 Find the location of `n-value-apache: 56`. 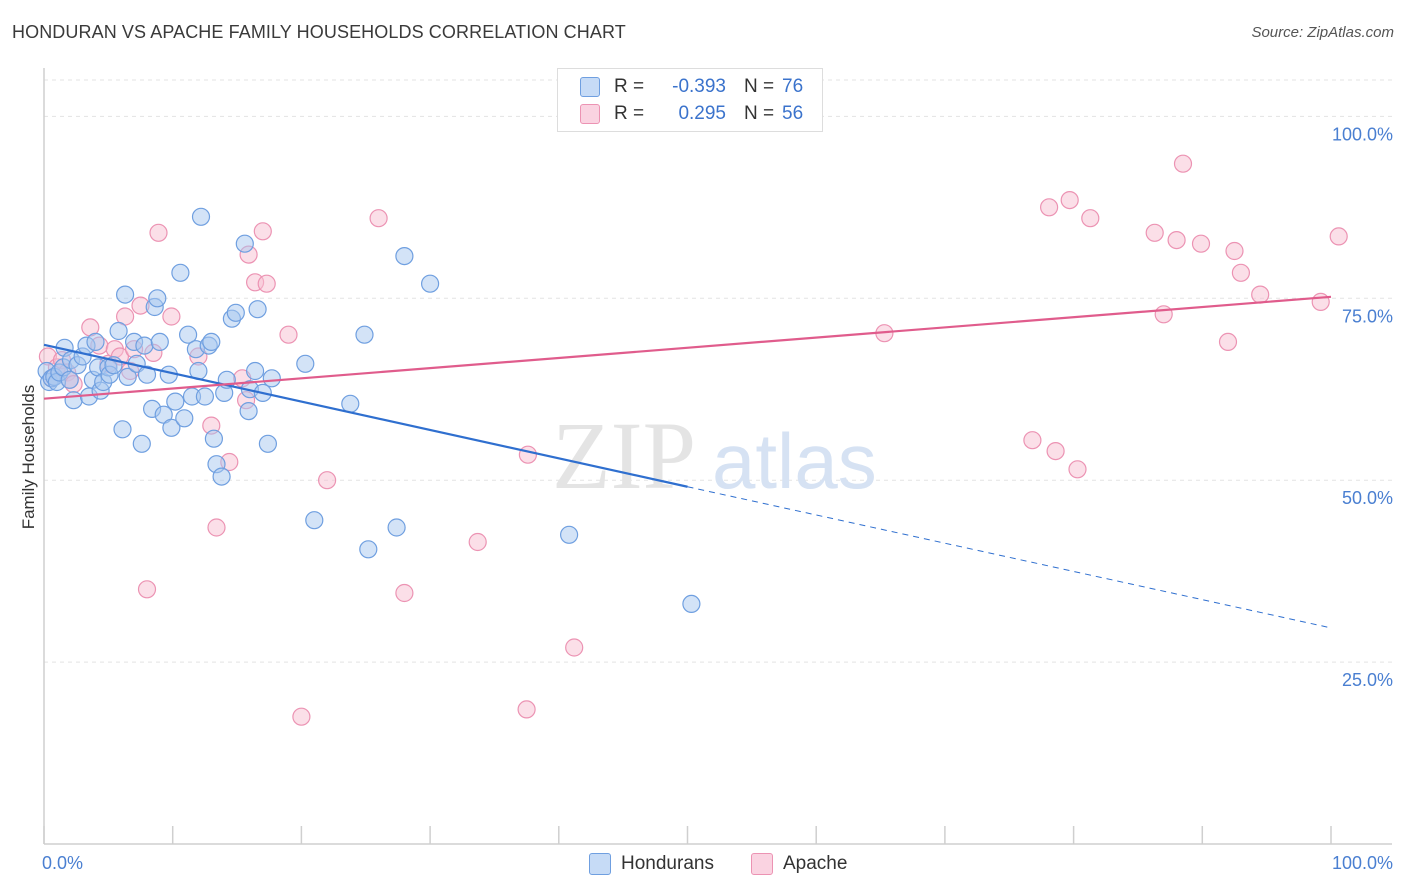

n-value-apache: 56 is located at coordinates (793, 113).